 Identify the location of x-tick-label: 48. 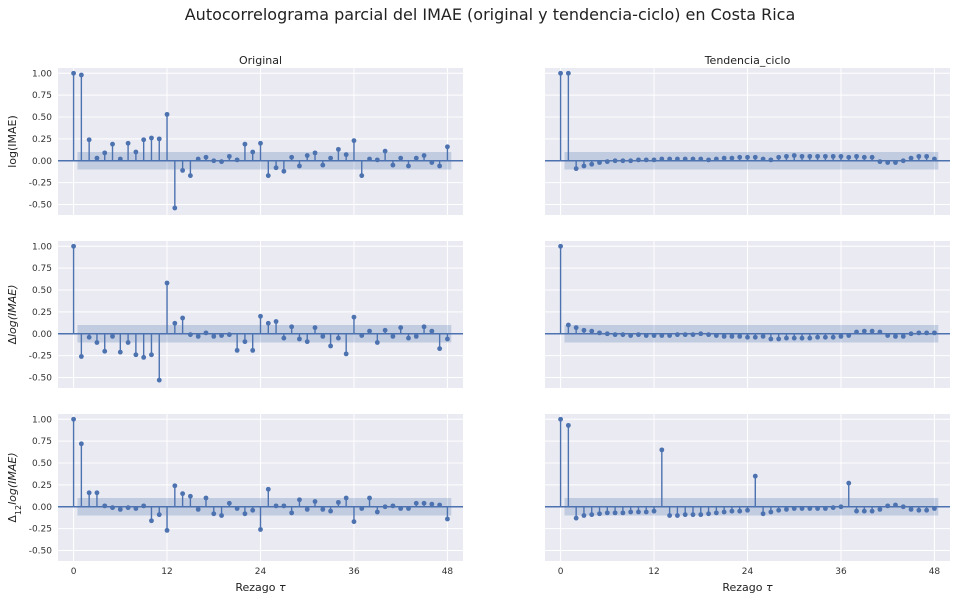
(935, 572).